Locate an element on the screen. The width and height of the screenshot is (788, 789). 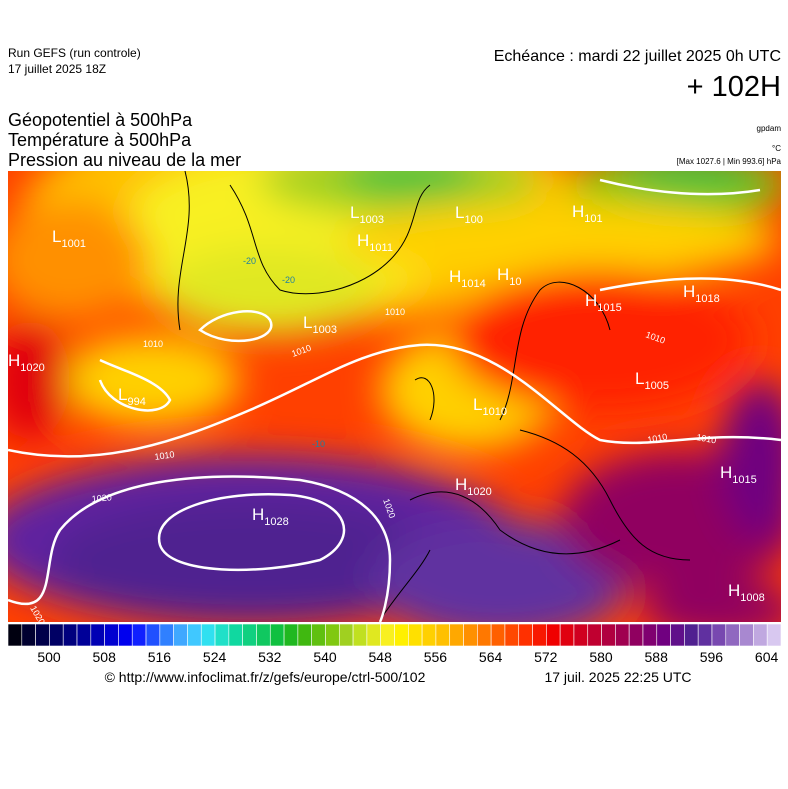
colorbar-tick-label: 508 is located at coordinates (105, 657).